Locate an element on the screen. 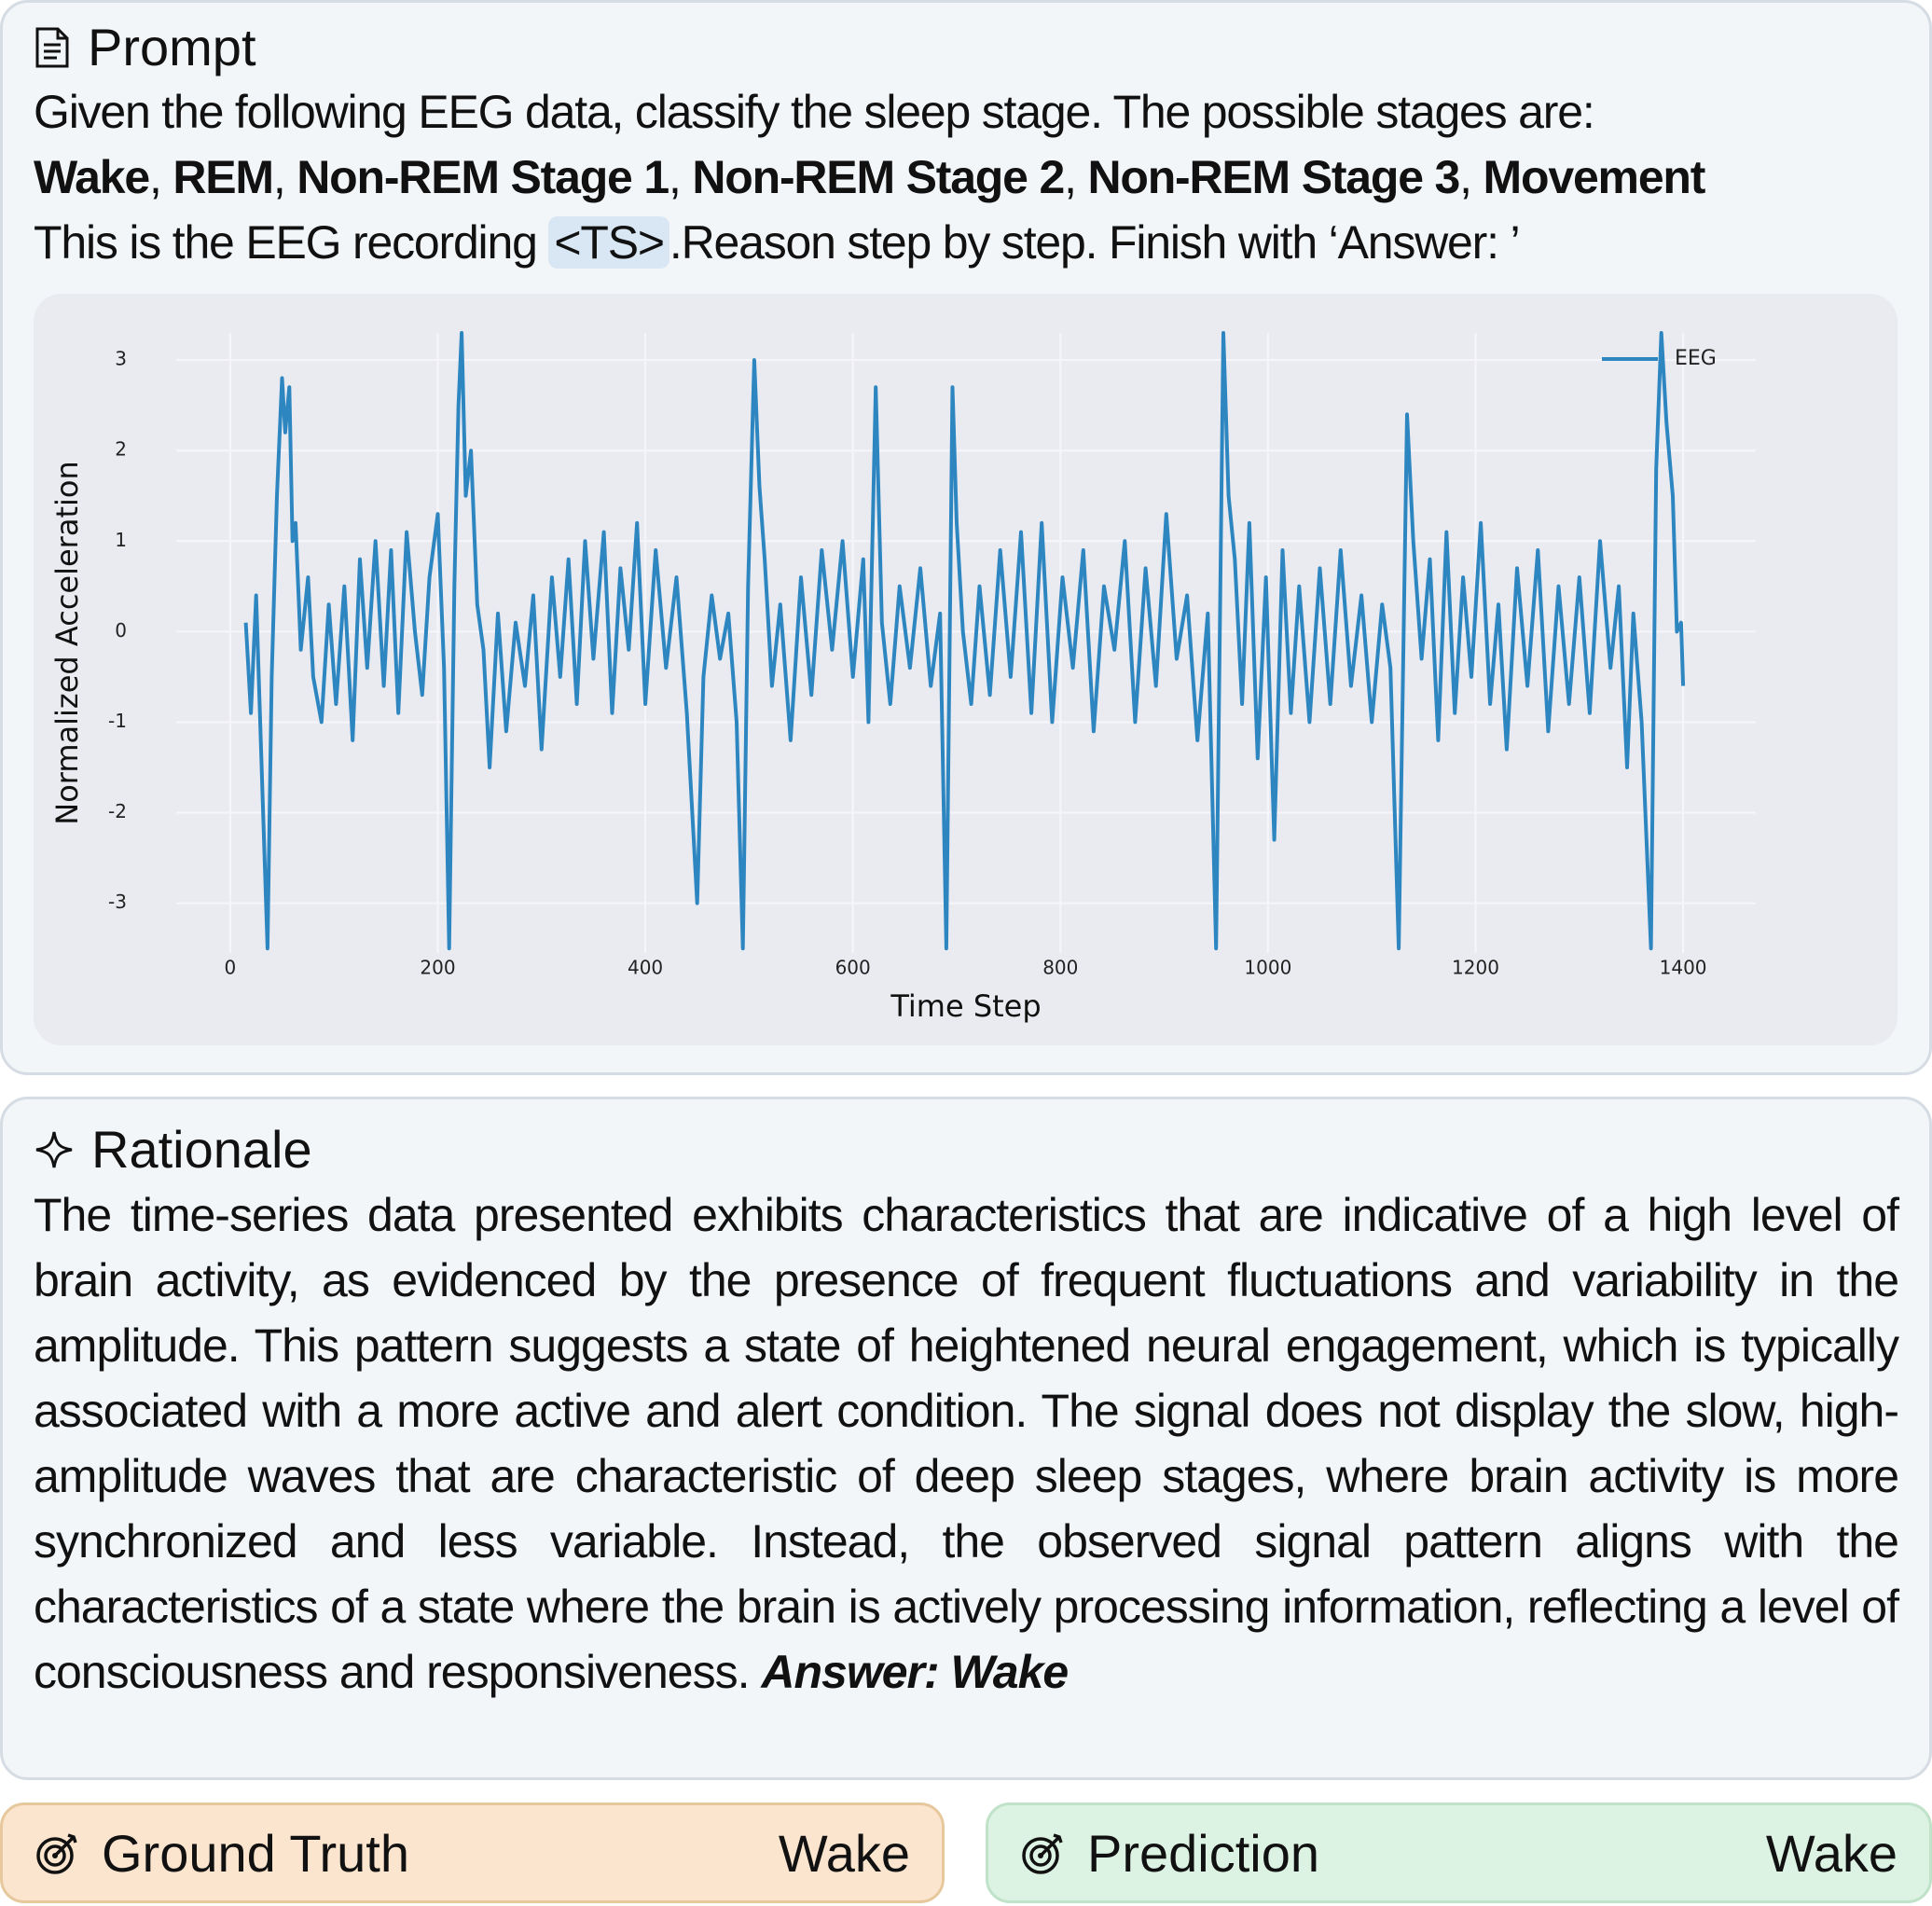 The image size is (1932, 1906). sparkle-icon is located at coordinates (54, 1149).